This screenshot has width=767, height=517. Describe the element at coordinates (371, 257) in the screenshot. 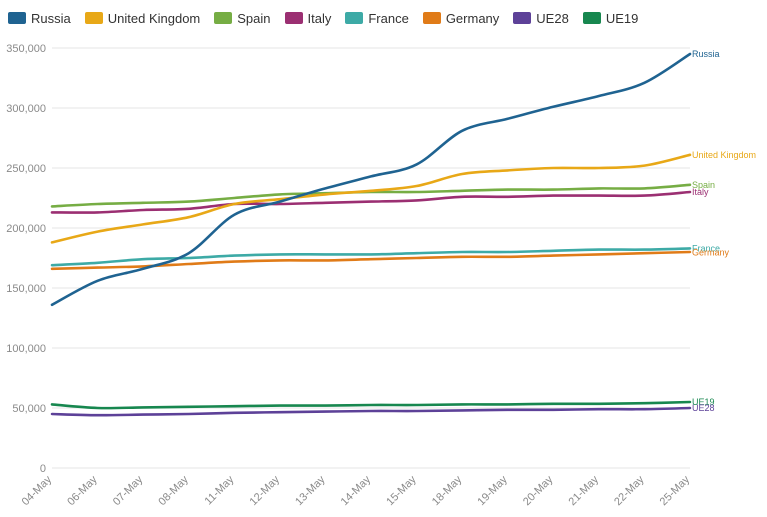

I see `series-line-france` at that location.